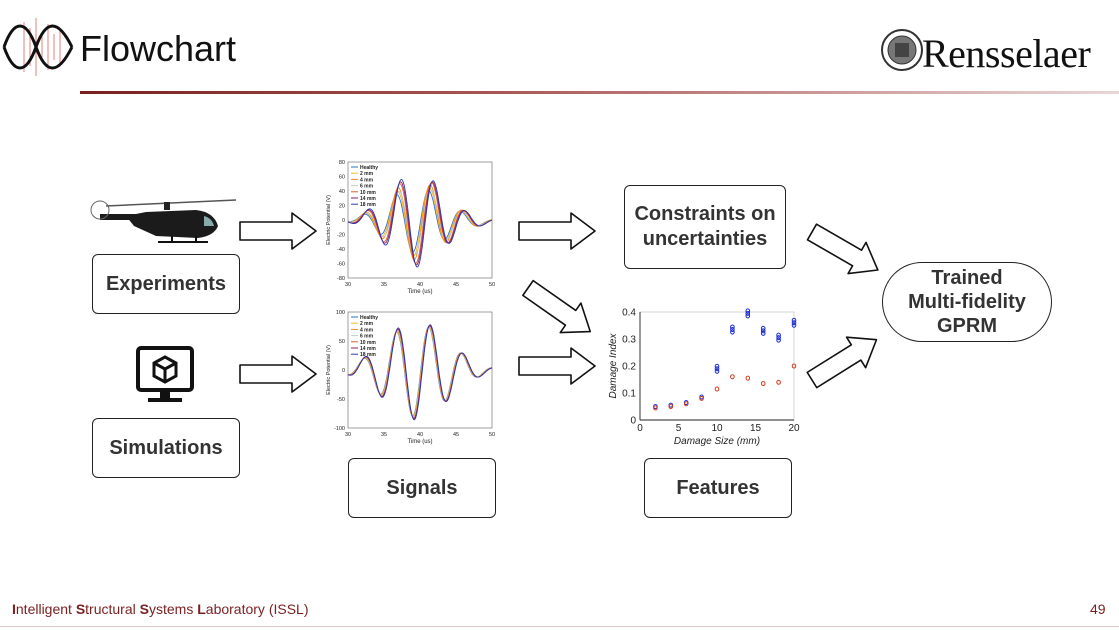 The image size is (1119, 630). What do you see at coordinates (367, 337) in the screenshot?
I see `legend-entry: 6 mm` at bounding box center [367, 337].